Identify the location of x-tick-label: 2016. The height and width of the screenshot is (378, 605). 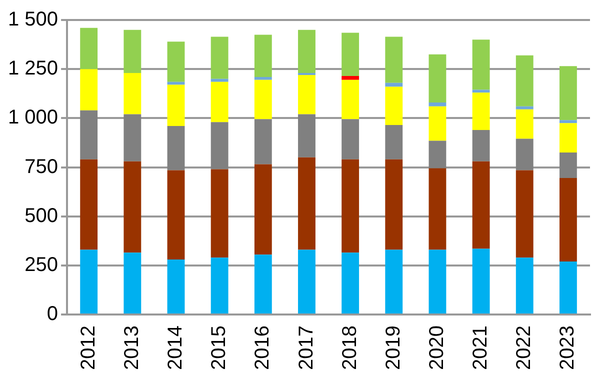
(263, 348).